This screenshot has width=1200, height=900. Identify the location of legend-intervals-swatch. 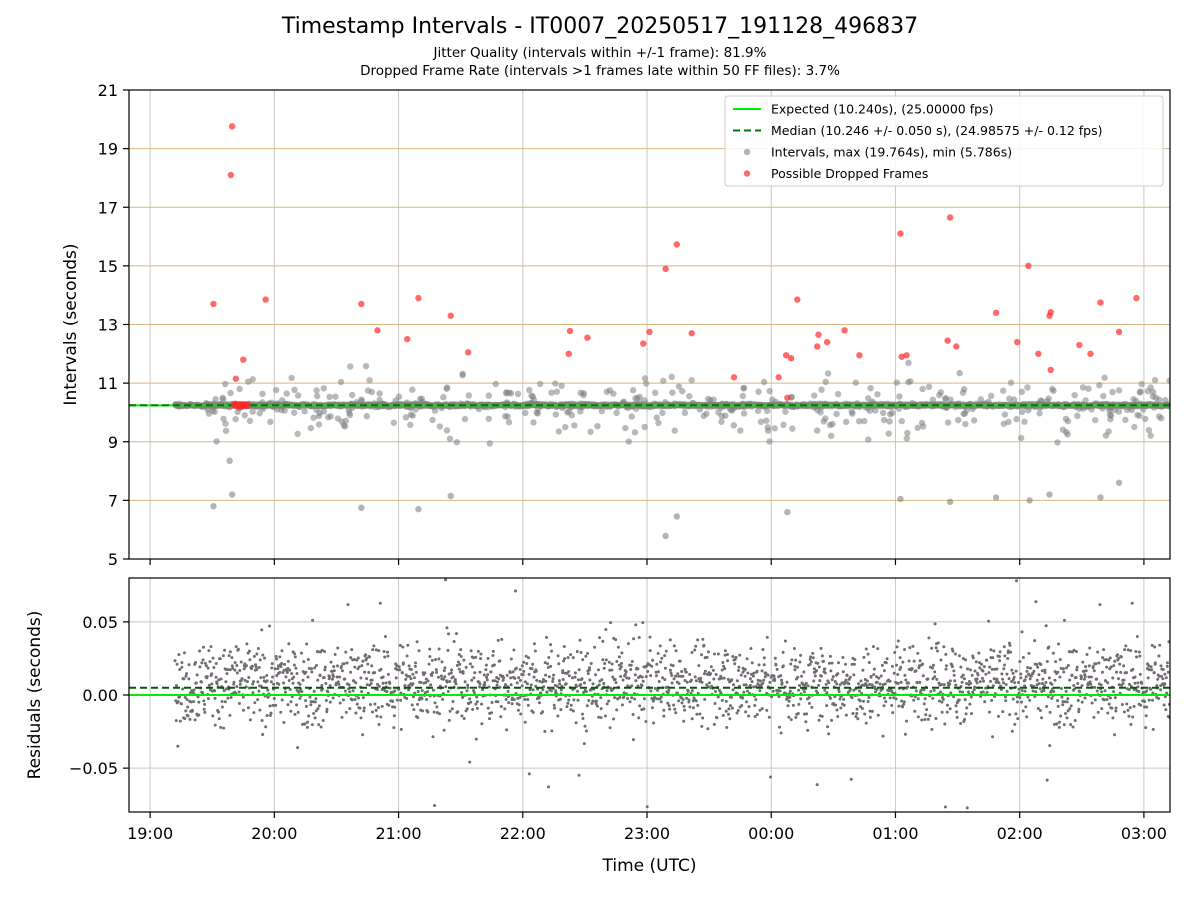
(747, 152).